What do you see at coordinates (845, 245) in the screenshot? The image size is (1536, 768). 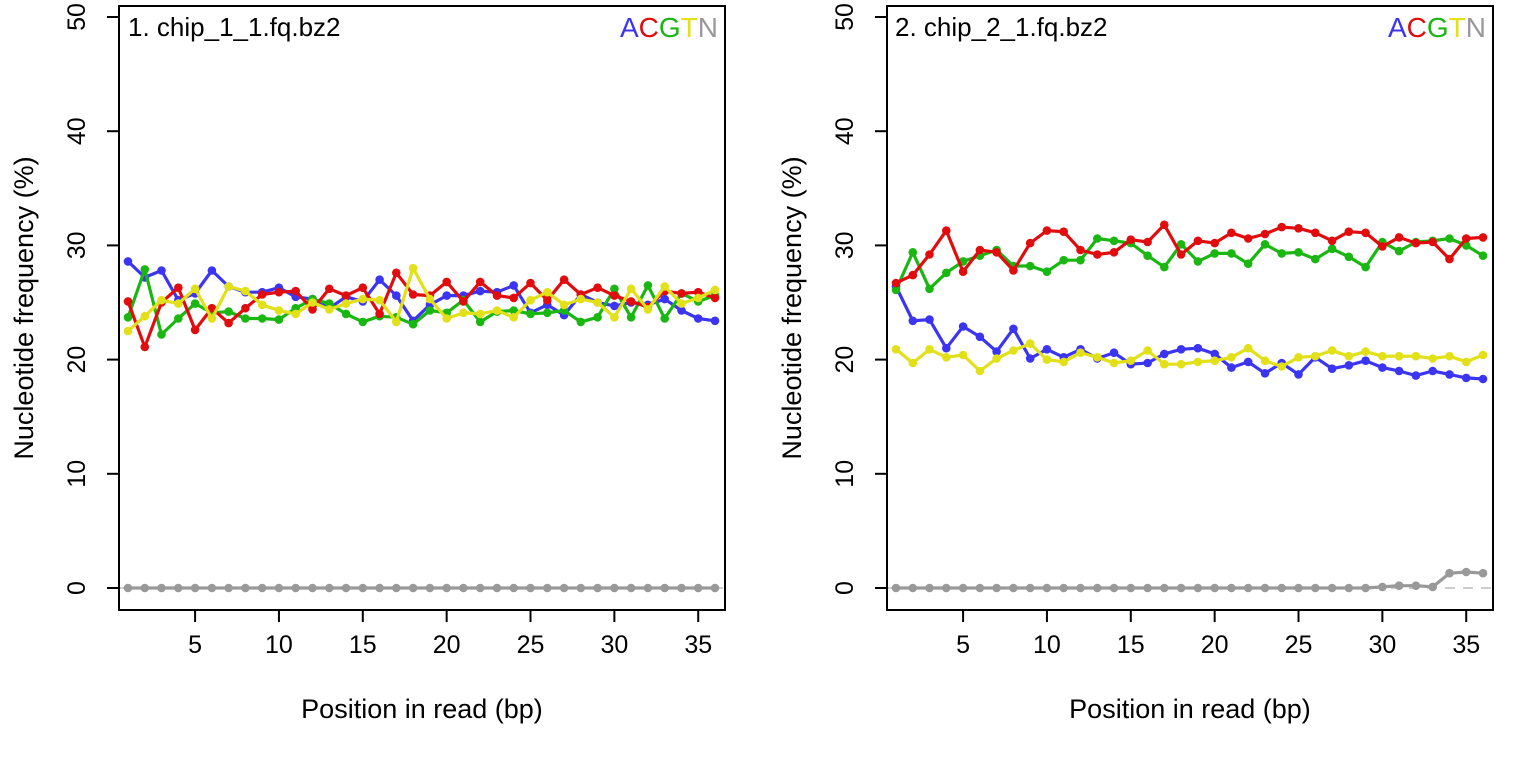 I see `y-tick-label: 30` at bounding box center [845, 245].